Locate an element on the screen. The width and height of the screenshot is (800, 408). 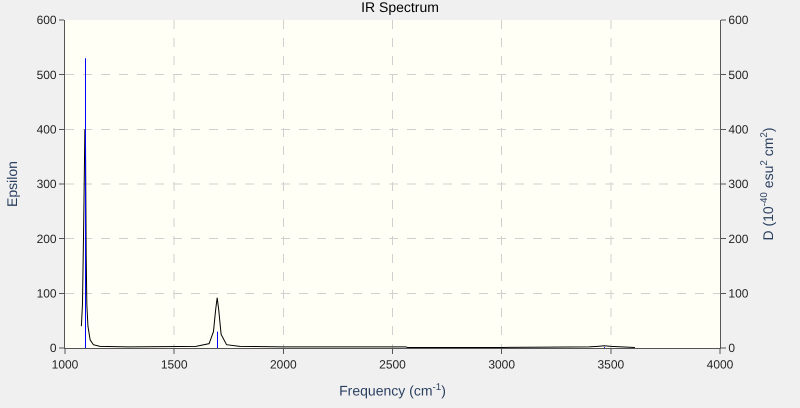
chart-title: IR Spectrum is located at coordinates (400, 7).